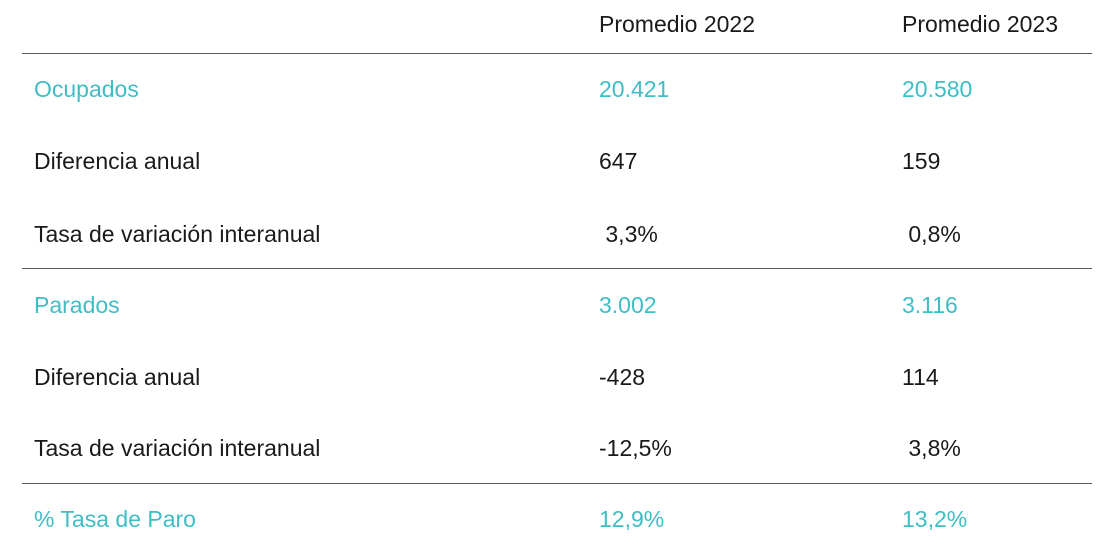 The height and width of the screenshot is (553, 1109). Describe the element at coordinates (618, 161) in the screenshot. I see `value-2022: 647` at that location.